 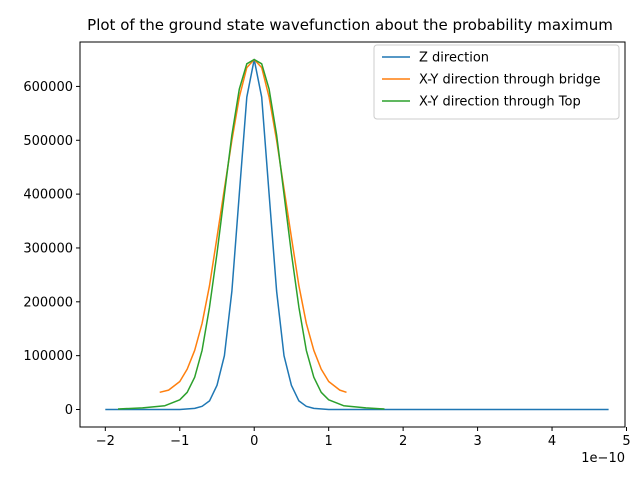 What do you see at coordinates (105, 441) in the screenshot?
I see `x-tick-label: −2` at bounding box center [105, 441].